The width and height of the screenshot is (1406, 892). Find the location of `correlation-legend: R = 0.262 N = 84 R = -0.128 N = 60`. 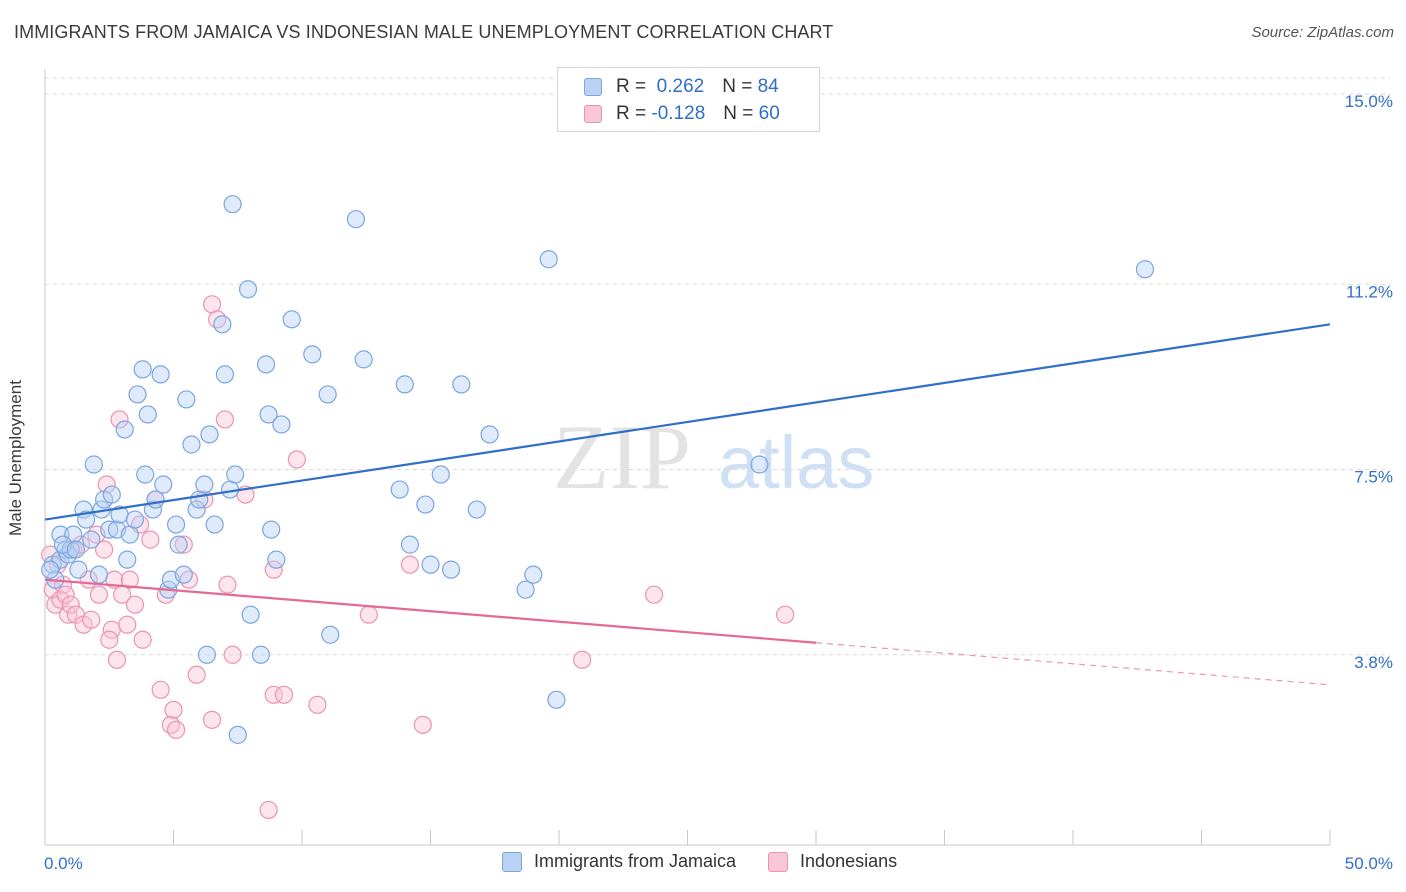

correlation-legend: R = 0.262 N = 84 R = -0.128 N = 60 is located at coordinates (688, 99).